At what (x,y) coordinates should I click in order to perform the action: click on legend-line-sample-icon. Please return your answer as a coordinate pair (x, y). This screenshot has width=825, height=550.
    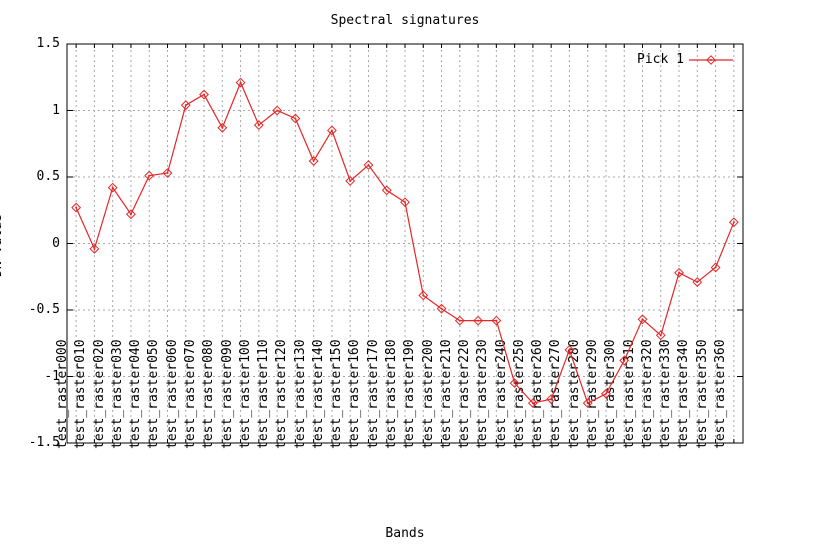
    Looking at the image, I should click on (710, 60).